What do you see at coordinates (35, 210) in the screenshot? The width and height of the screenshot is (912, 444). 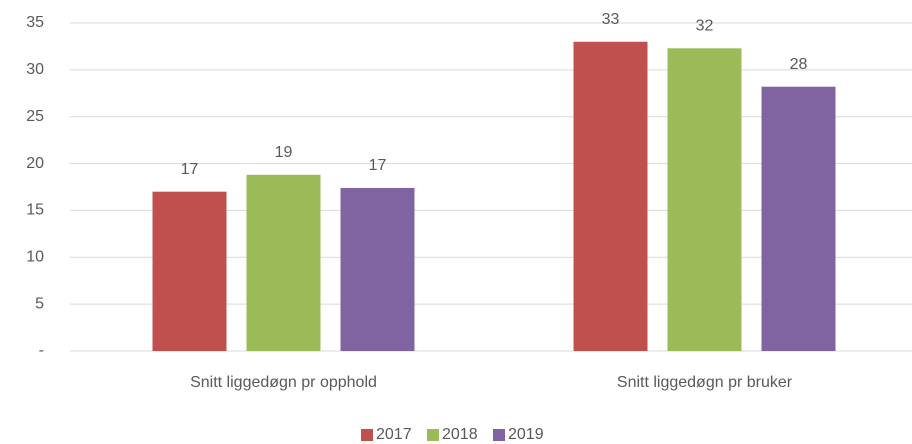 I see `y-tick-label: 15` at bounding box center [35, 210].